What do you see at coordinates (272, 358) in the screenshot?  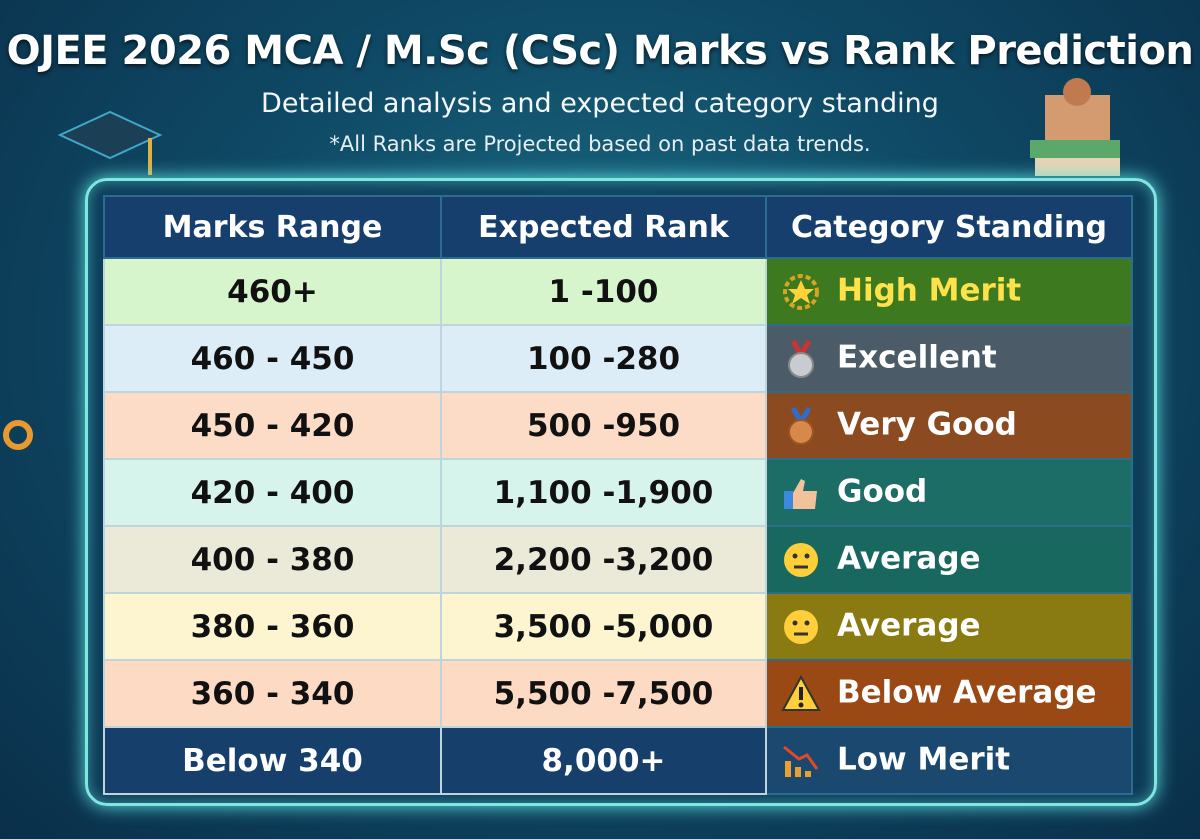 I see `marks-range: 460 - 450` at bounding box center [272, 358].